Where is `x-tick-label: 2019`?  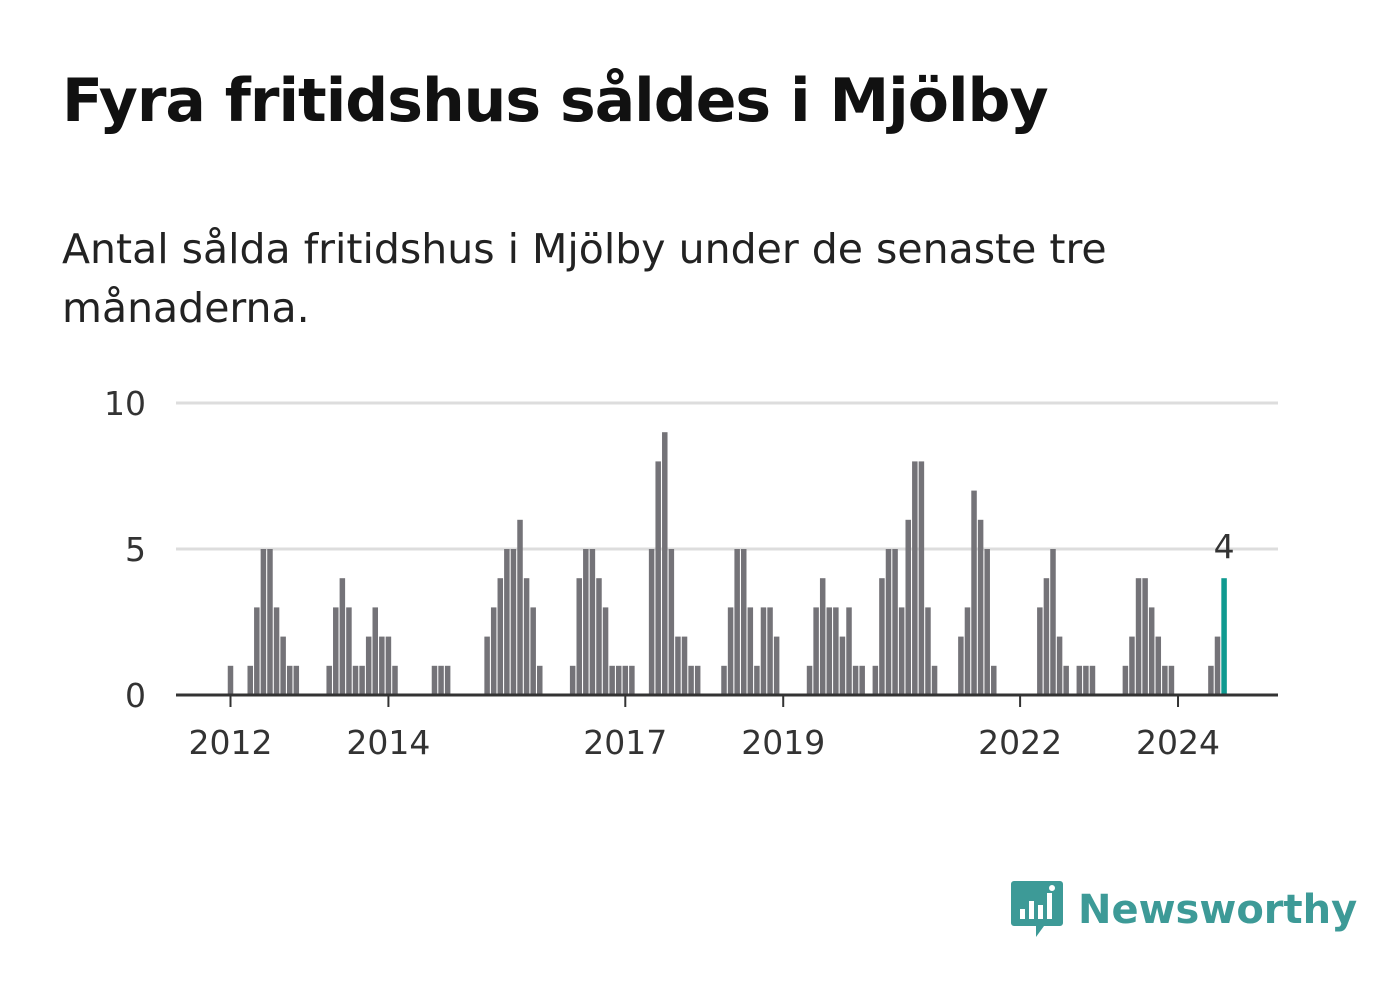
x-tick-label: 2019 is located at coordinates (783, 742).